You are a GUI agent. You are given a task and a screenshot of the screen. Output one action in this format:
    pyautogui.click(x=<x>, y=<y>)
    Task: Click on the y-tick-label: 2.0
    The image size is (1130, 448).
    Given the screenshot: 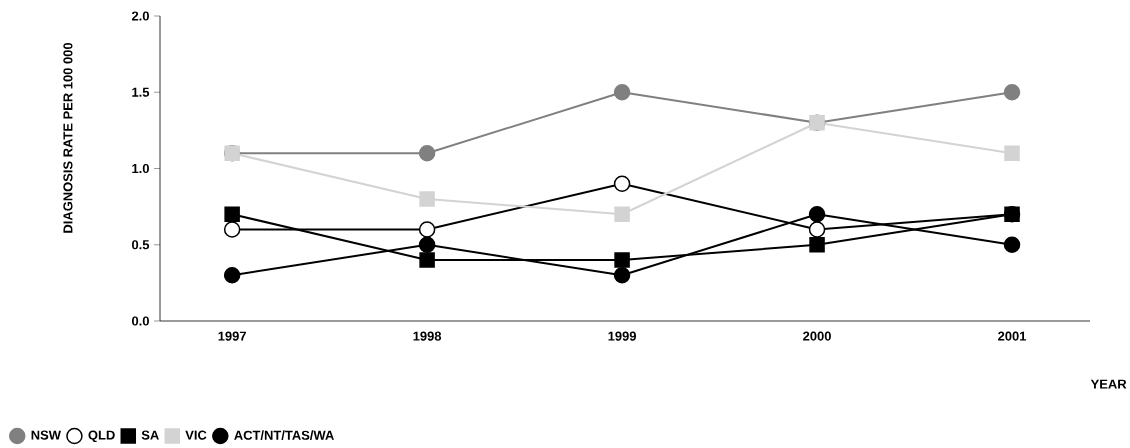 What is the action you would take?
    pyautogui.click(x=140, y=16)
    